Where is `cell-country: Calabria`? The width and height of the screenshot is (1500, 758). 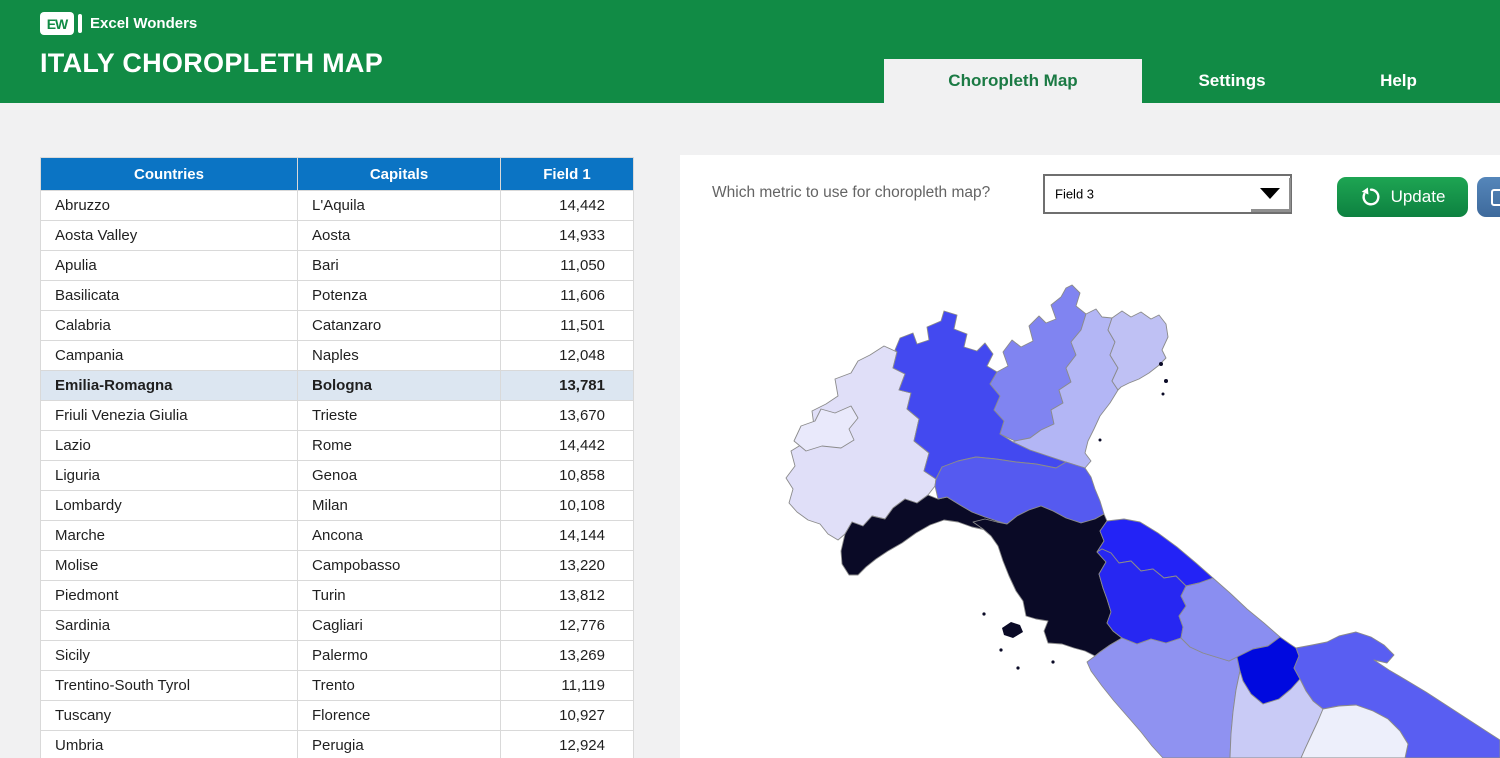
cell-country: Calabria is located at coordinates (169, 325).